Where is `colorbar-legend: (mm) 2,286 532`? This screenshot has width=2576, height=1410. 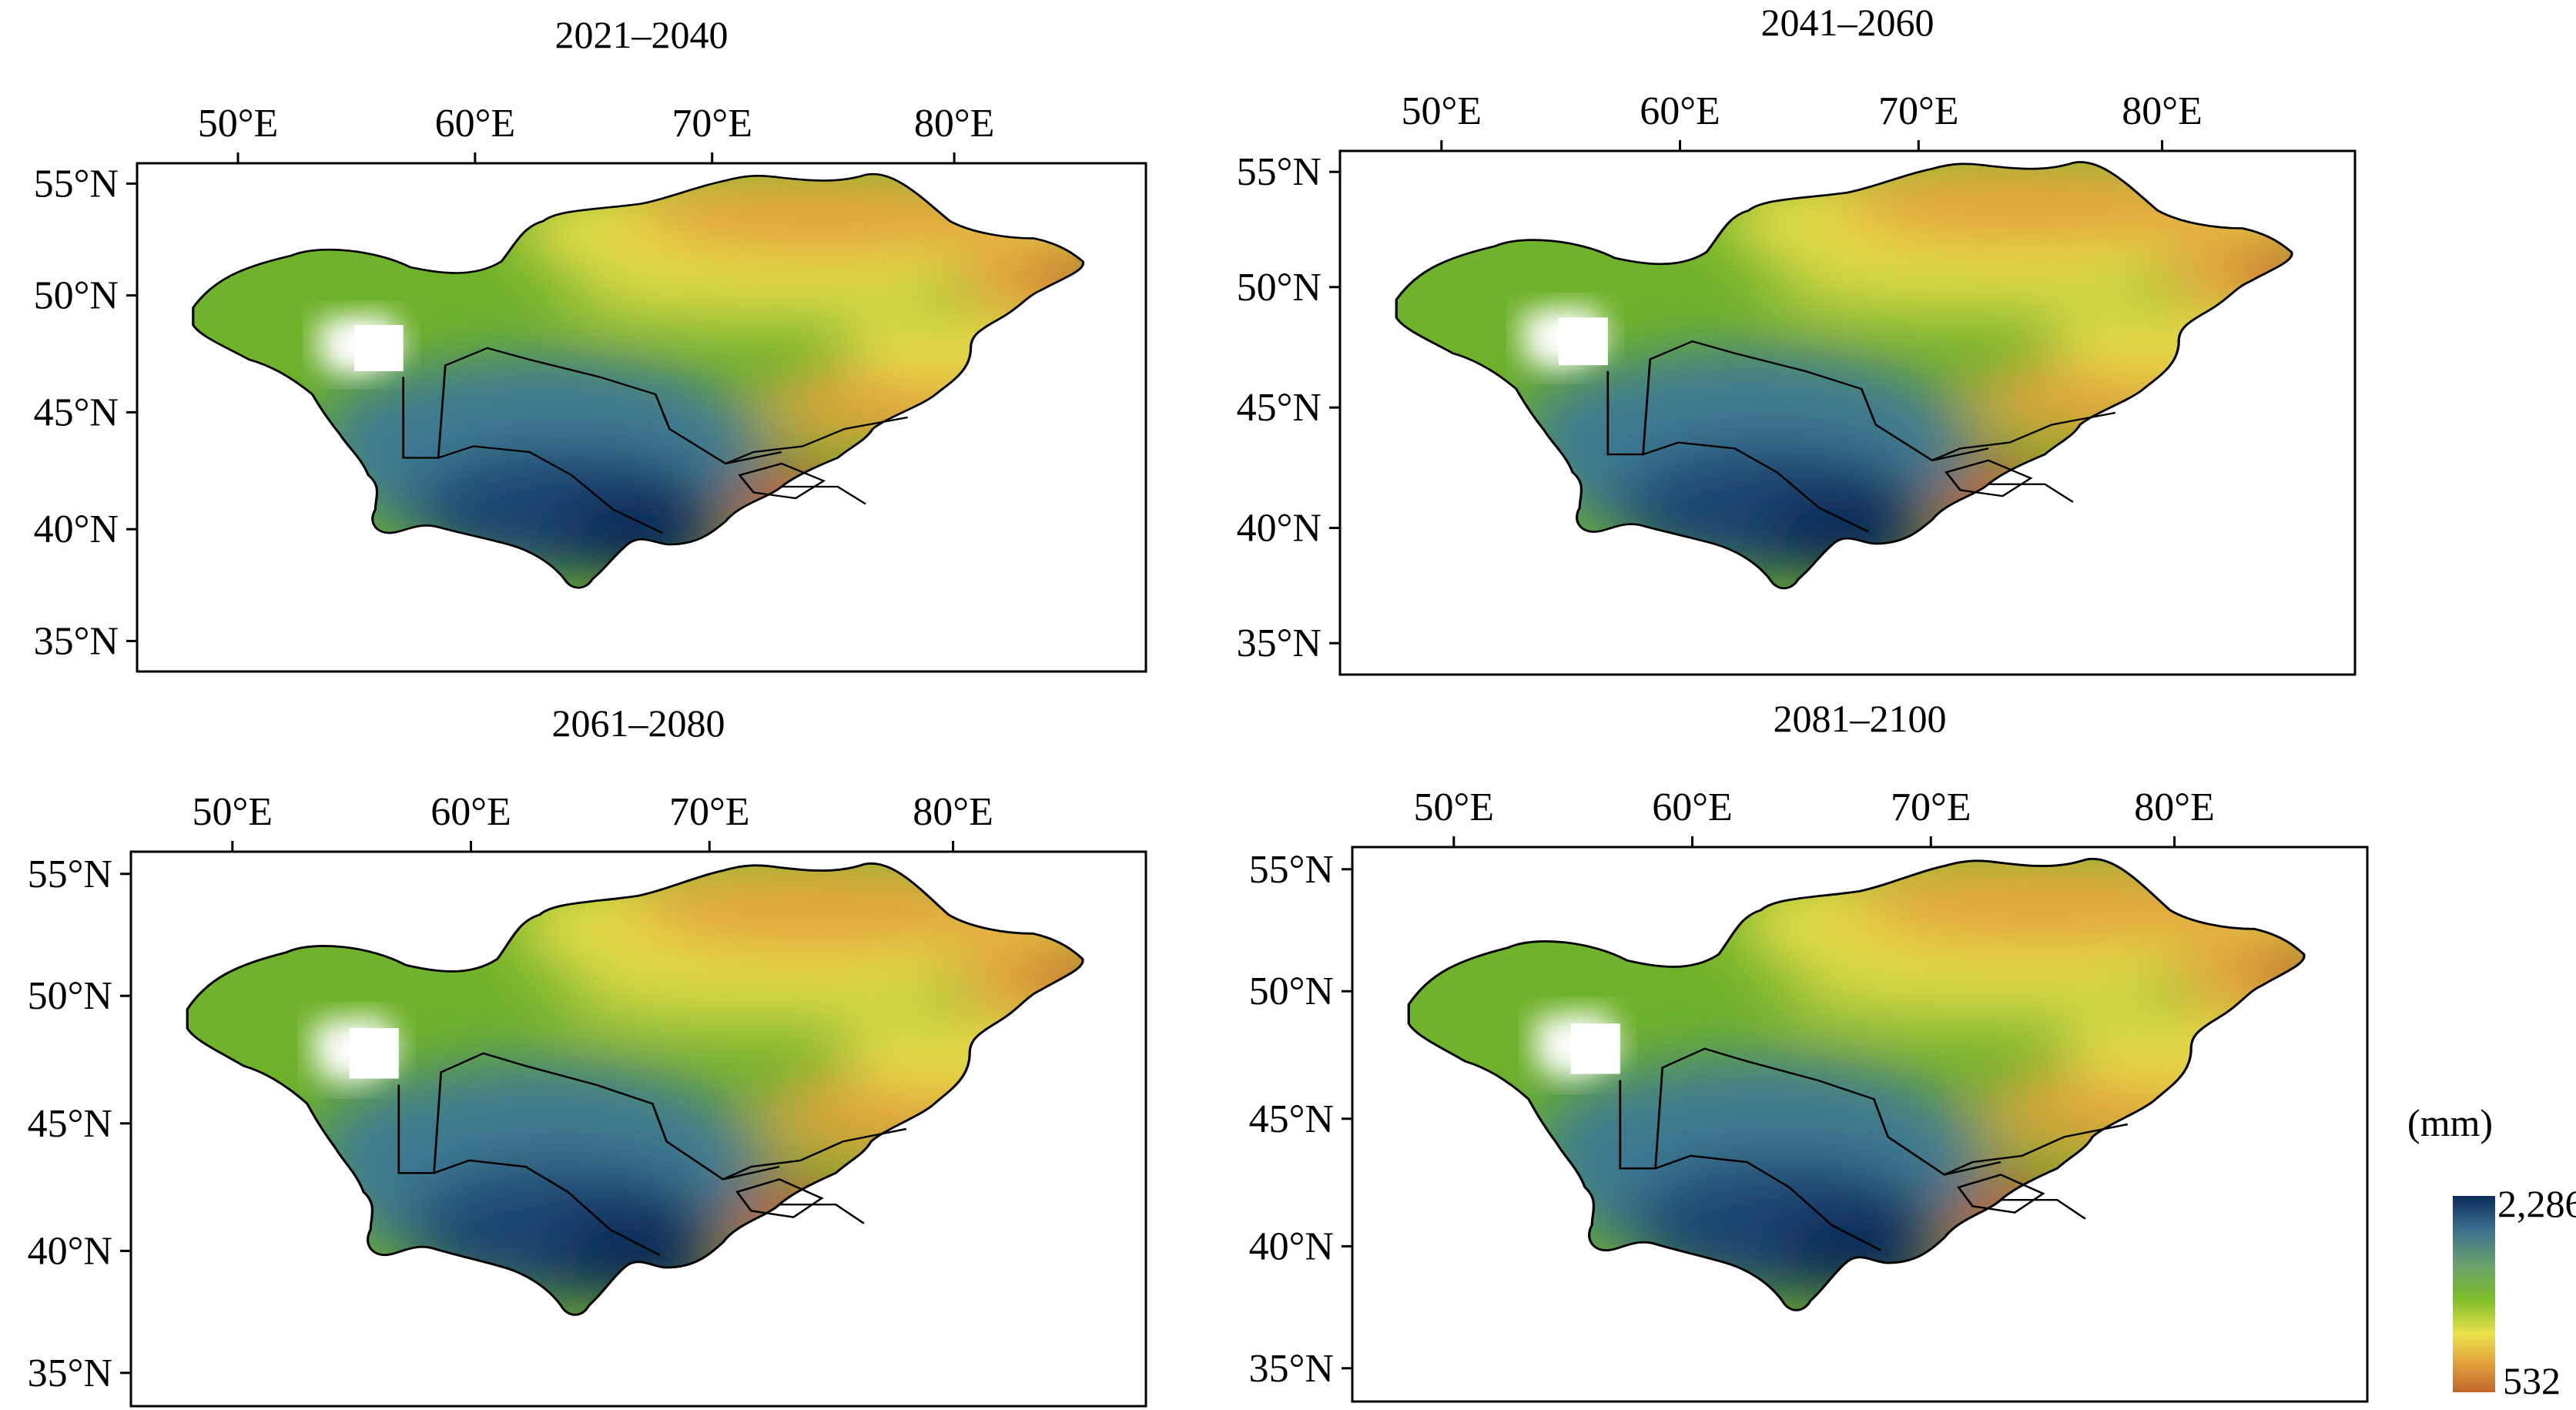 colorbar-legend: (mm) 2,286 532 is located at coordinates (2491, 1251).